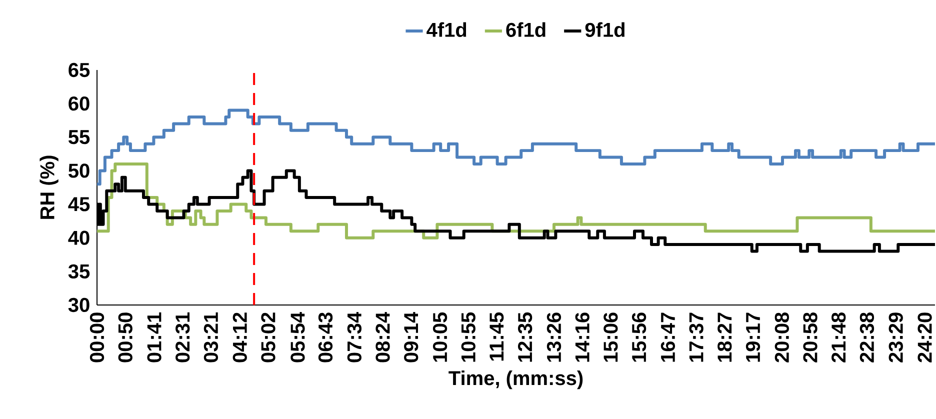 The image size is (936, 419). Describe the element at coordinates (753, 337) in the screenshot. I see `x-tick-label: 19:17` at that location.